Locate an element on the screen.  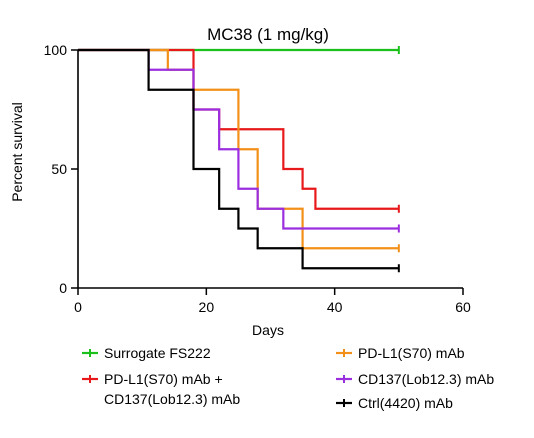
legend-label: PD-L1(S70) mAb is located at coordinates (411, 353).